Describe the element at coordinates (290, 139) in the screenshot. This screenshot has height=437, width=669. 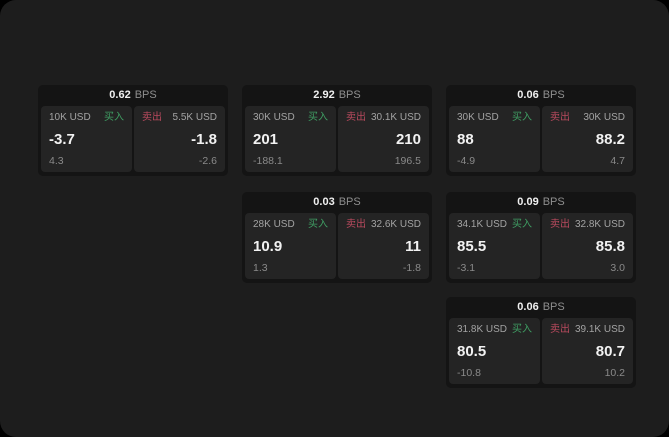
I see `buy-panel: 30K USD 买入 201 -188.1` at that location.